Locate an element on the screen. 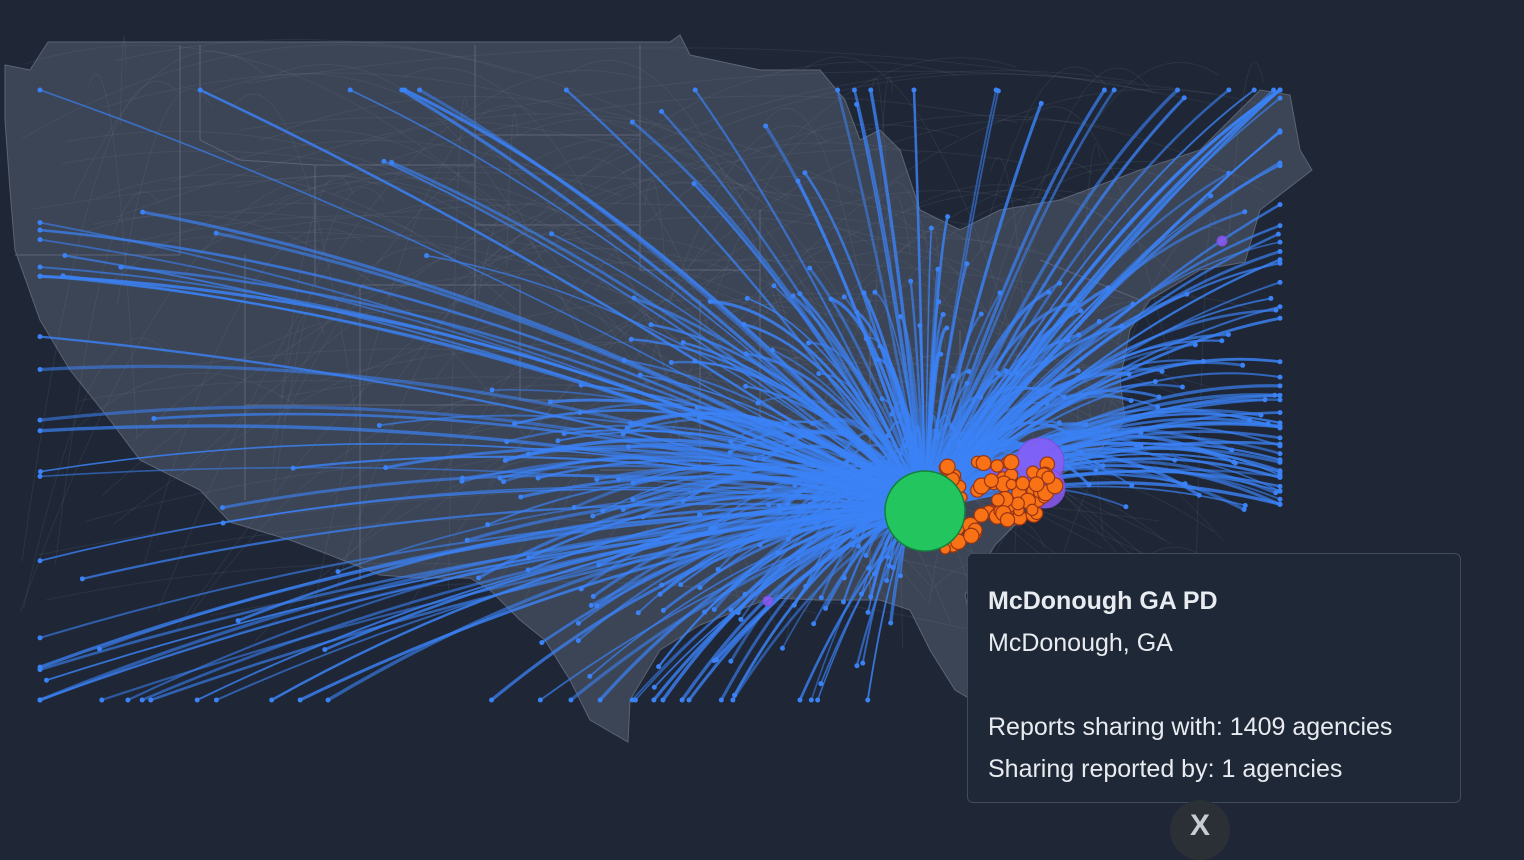 This screenshot has height=860, width=1524. close-button: X is located at coordinates (1200, 830).